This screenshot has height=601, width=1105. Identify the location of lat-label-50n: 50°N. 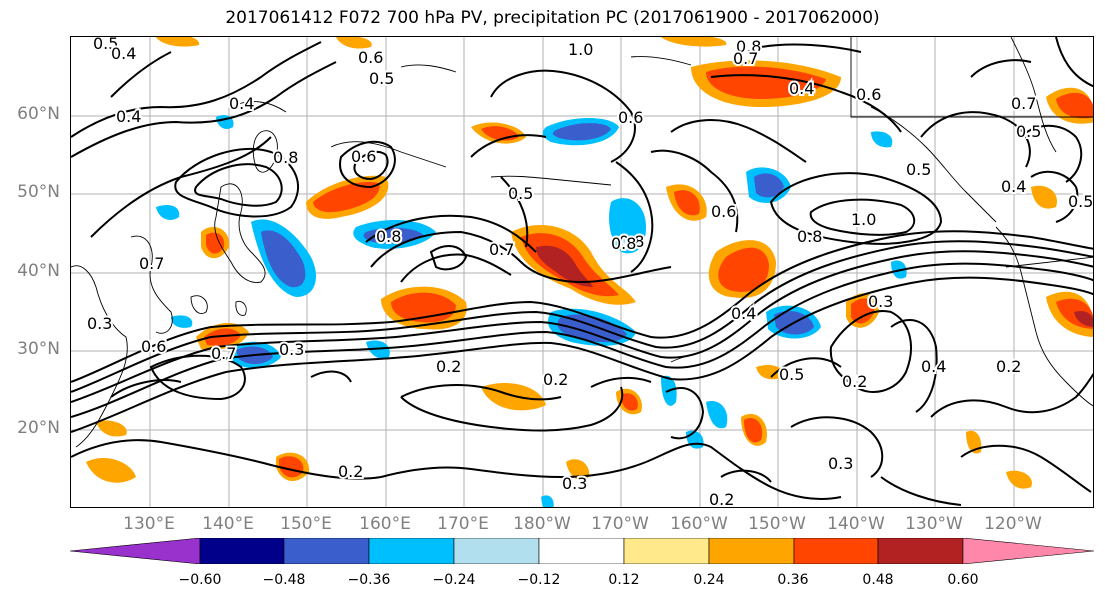
(38, 192).